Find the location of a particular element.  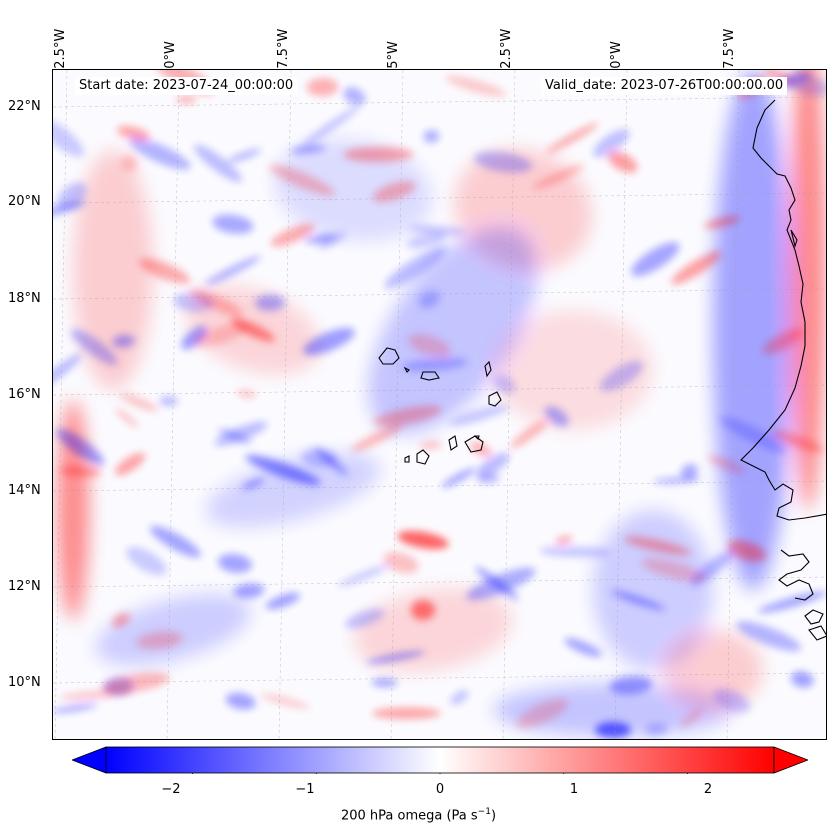

colorbar-tick-0: 0 is located at coordinates (440, 789).